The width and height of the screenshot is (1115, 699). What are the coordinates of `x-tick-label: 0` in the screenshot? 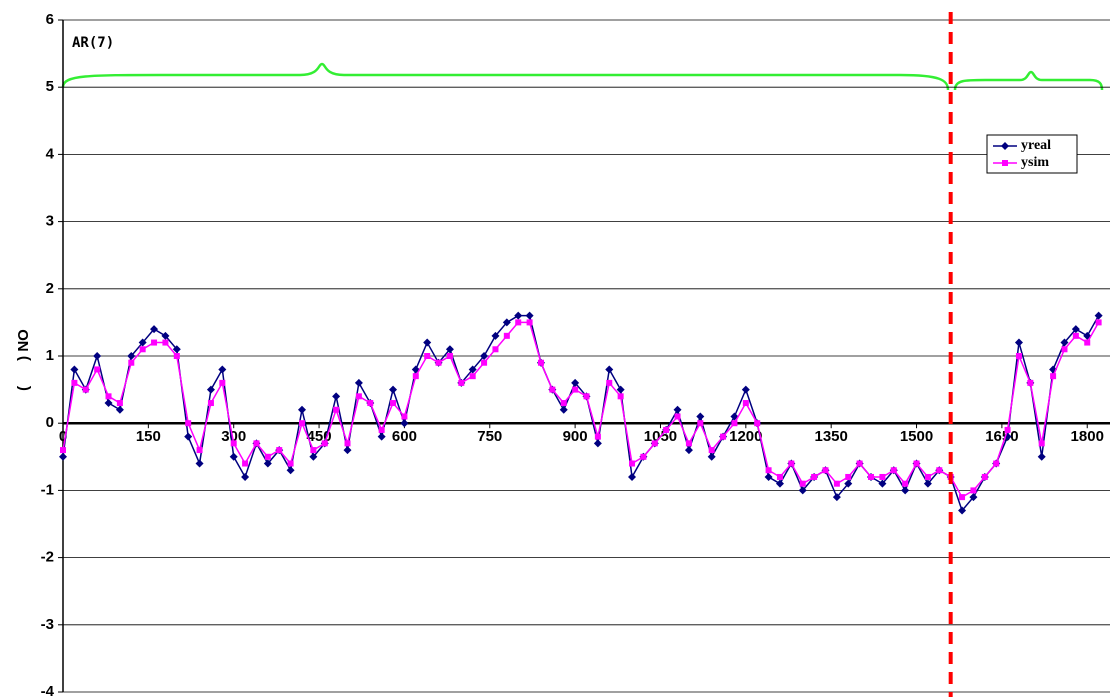 It's located at (63, 436).